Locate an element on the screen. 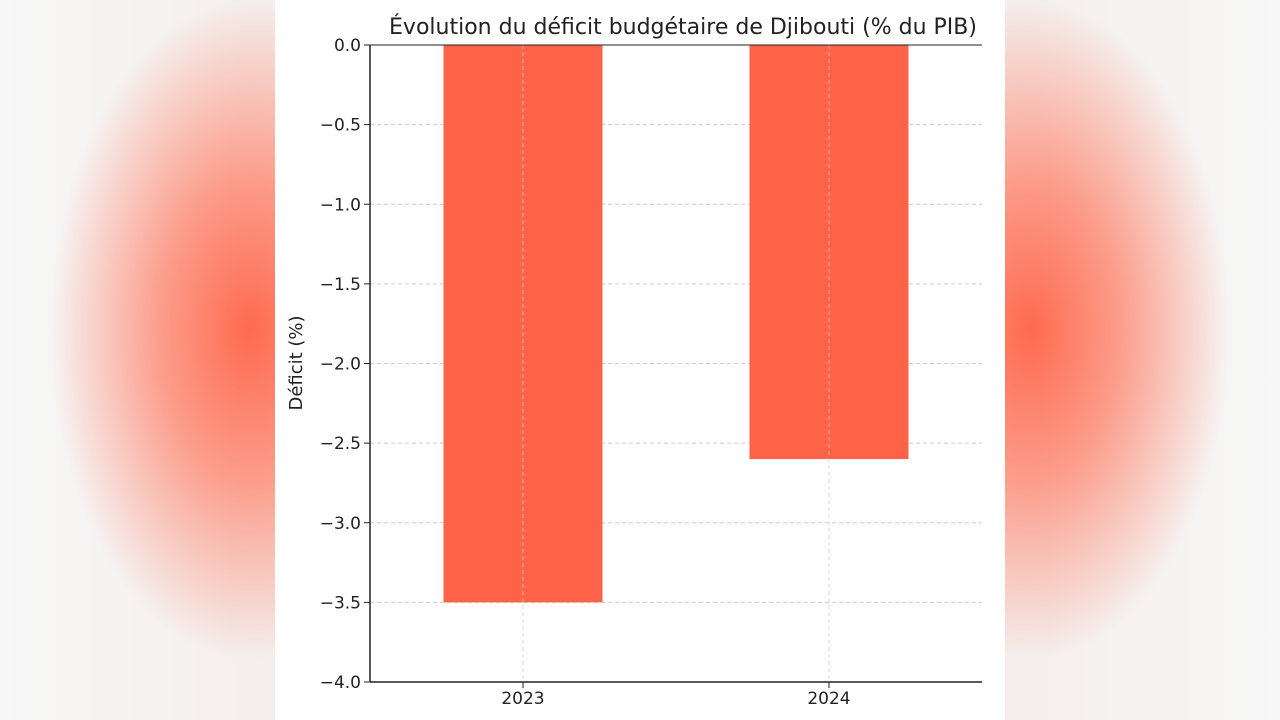 Image resolution: width=1280 pixels, height=720 pixels. y-tick-label: −4.0 is located at coordinates (340, 683).